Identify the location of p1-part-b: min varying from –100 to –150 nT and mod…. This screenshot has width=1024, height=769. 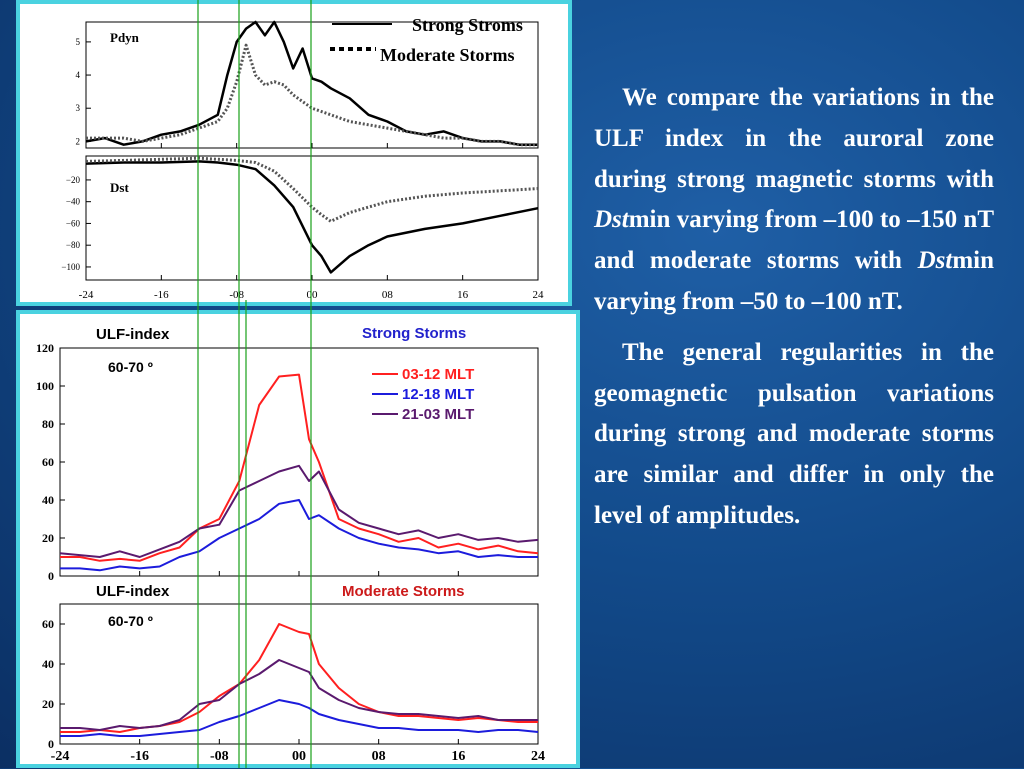
(794, 240).